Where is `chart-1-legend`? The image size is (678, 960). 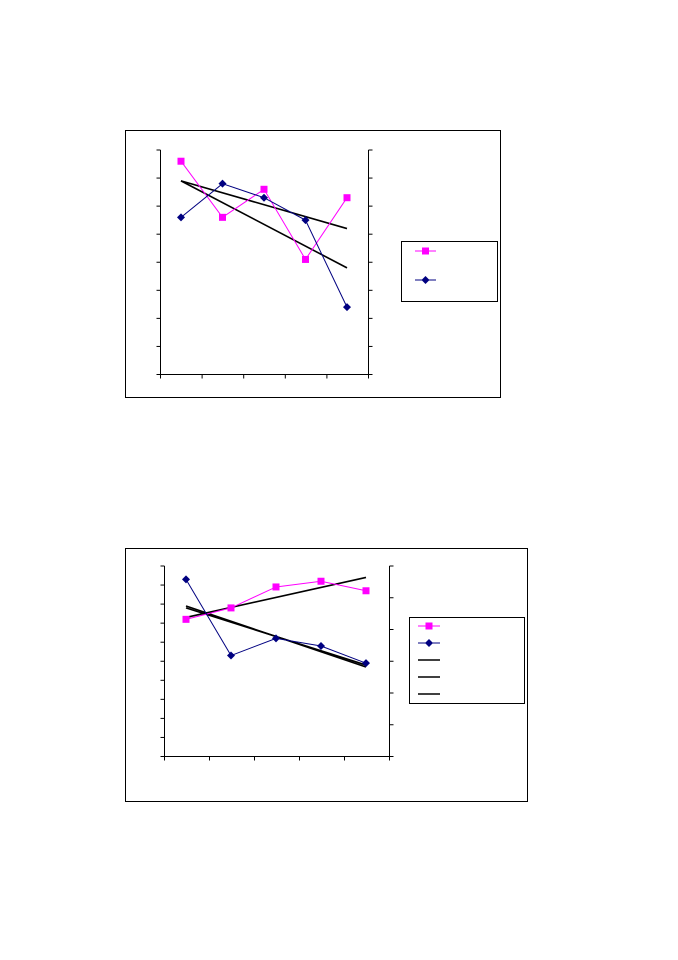
chart-1-legend is located at coordinates (449, 271).